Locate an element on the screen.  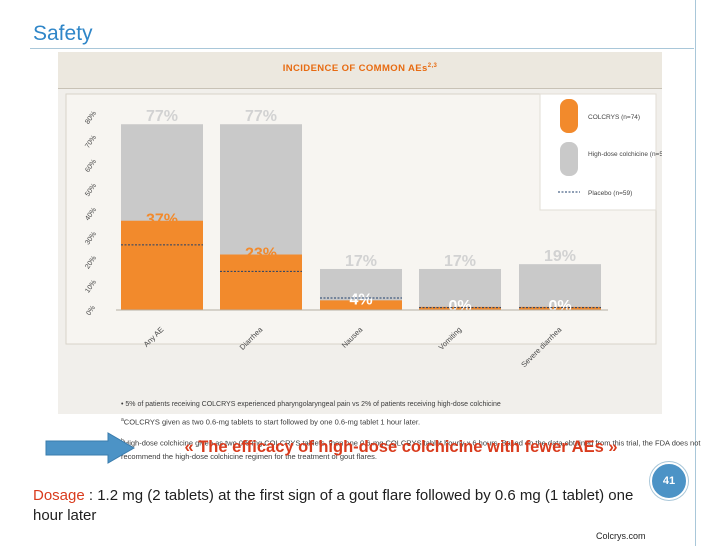
slide-title: Safety is located at coordinates (63, 33).